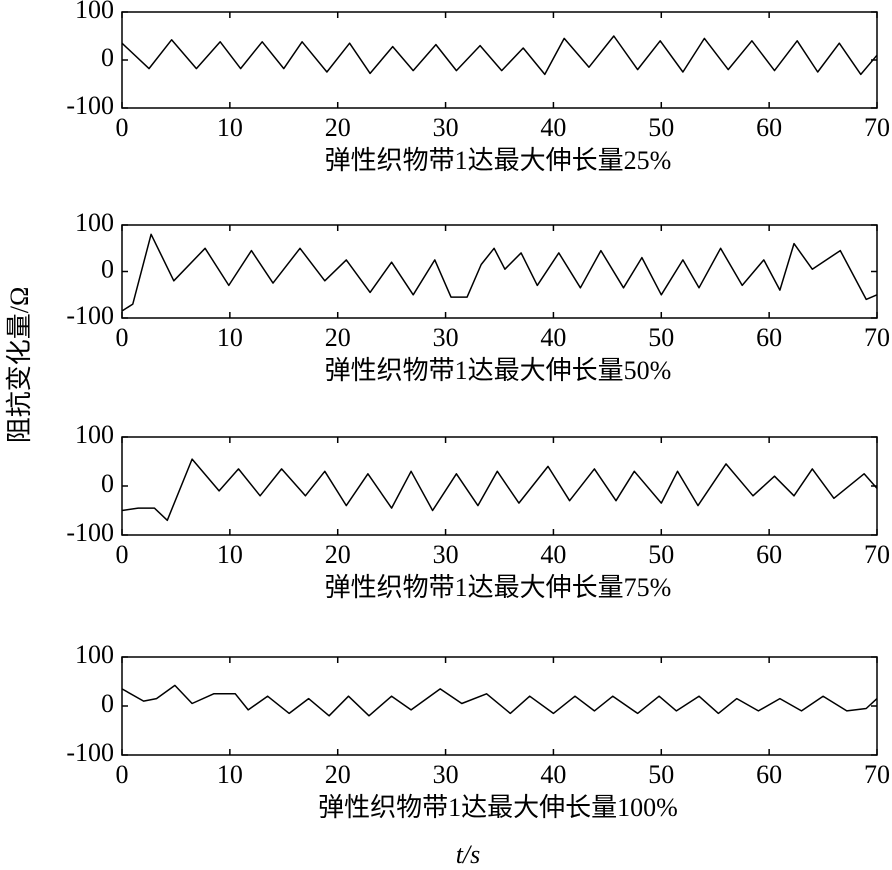 The height and width of the screenshot is (870, 892). I want to click on x-axis-label: t/s, so click(468, 854).